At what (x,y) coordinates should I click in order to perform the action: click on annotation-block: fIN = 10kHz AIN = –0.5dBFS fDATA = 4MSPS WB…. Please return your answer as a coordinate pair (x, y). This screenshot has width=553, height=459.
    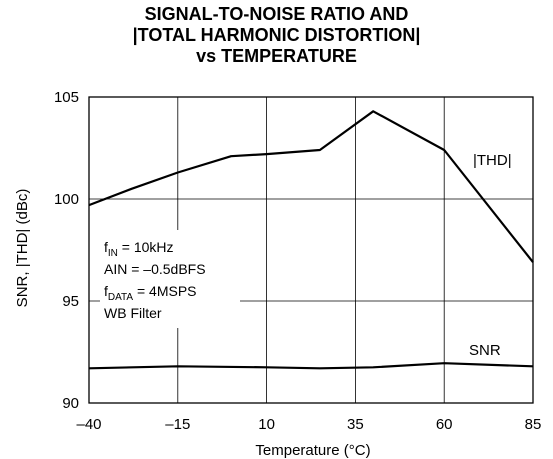
    Looking at the image, I should click on (155, 280).